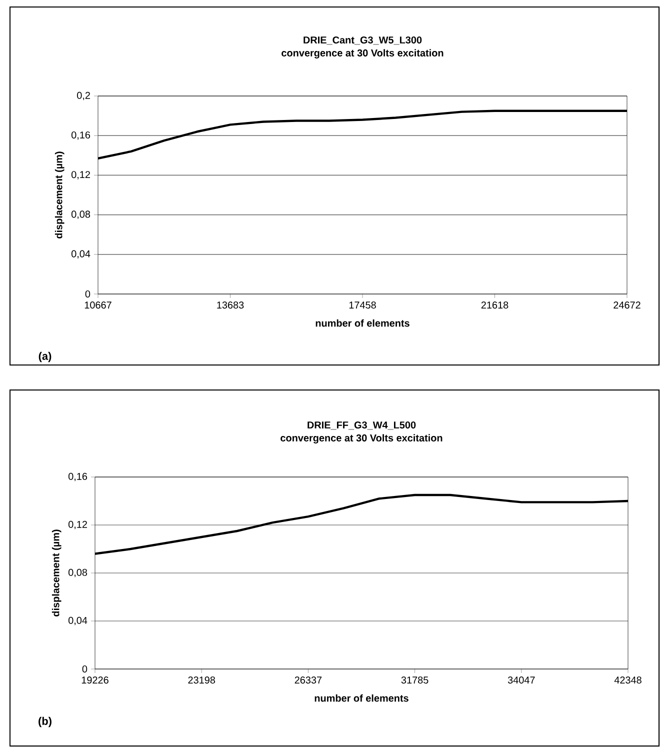 This screenshot has width=660, height=747. Describe the element at coordinates (362, 425) in the screenshot. I see `chart-title: DRIE_FF_G3_W4_L500` at that location.